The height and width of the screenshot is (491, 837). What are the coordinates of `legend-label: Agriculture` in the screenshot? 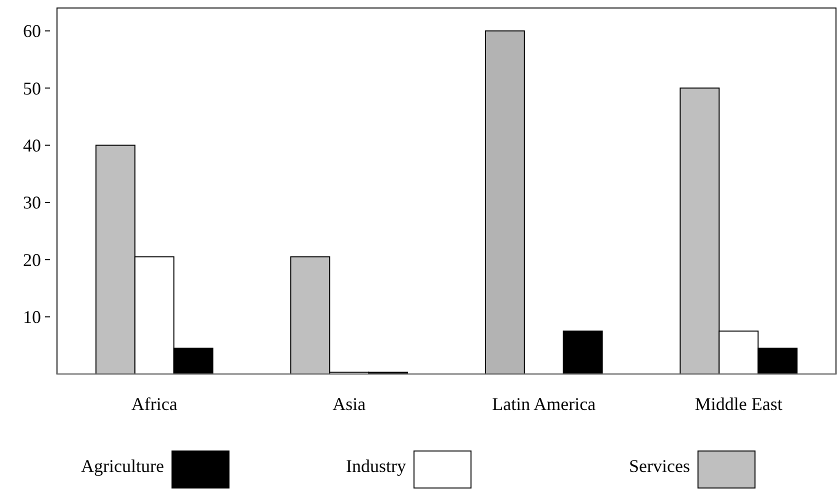 It's located at (122, 466).